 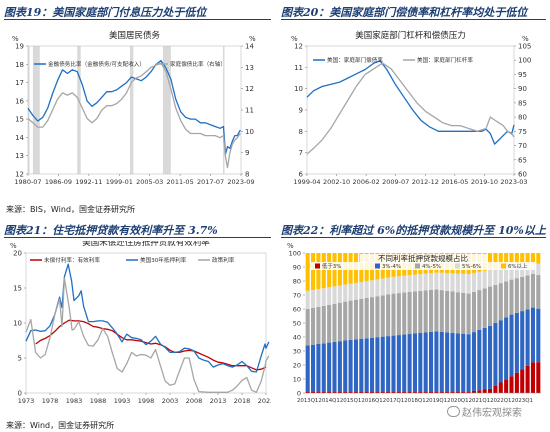 I want to click on x-tick-label: 1992-11, so click(x=88, y=182).